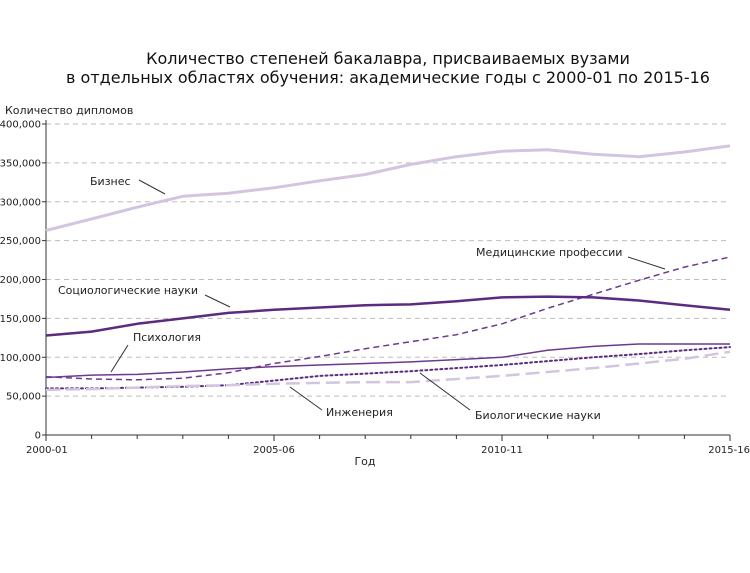  What do you see at coordinates (110, 181) in the screenshot?
I see `series-label-business: Бизнес` at bounding box center [110, 181].